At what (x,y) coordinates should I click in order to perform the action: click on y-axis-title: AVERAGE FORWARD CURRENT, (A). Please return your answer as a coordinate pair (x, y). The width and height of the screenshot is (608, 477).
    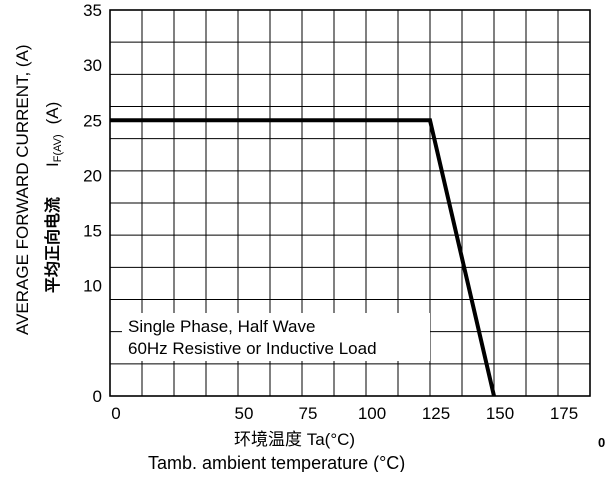
    Looking at the image, I should click on (22, 189).